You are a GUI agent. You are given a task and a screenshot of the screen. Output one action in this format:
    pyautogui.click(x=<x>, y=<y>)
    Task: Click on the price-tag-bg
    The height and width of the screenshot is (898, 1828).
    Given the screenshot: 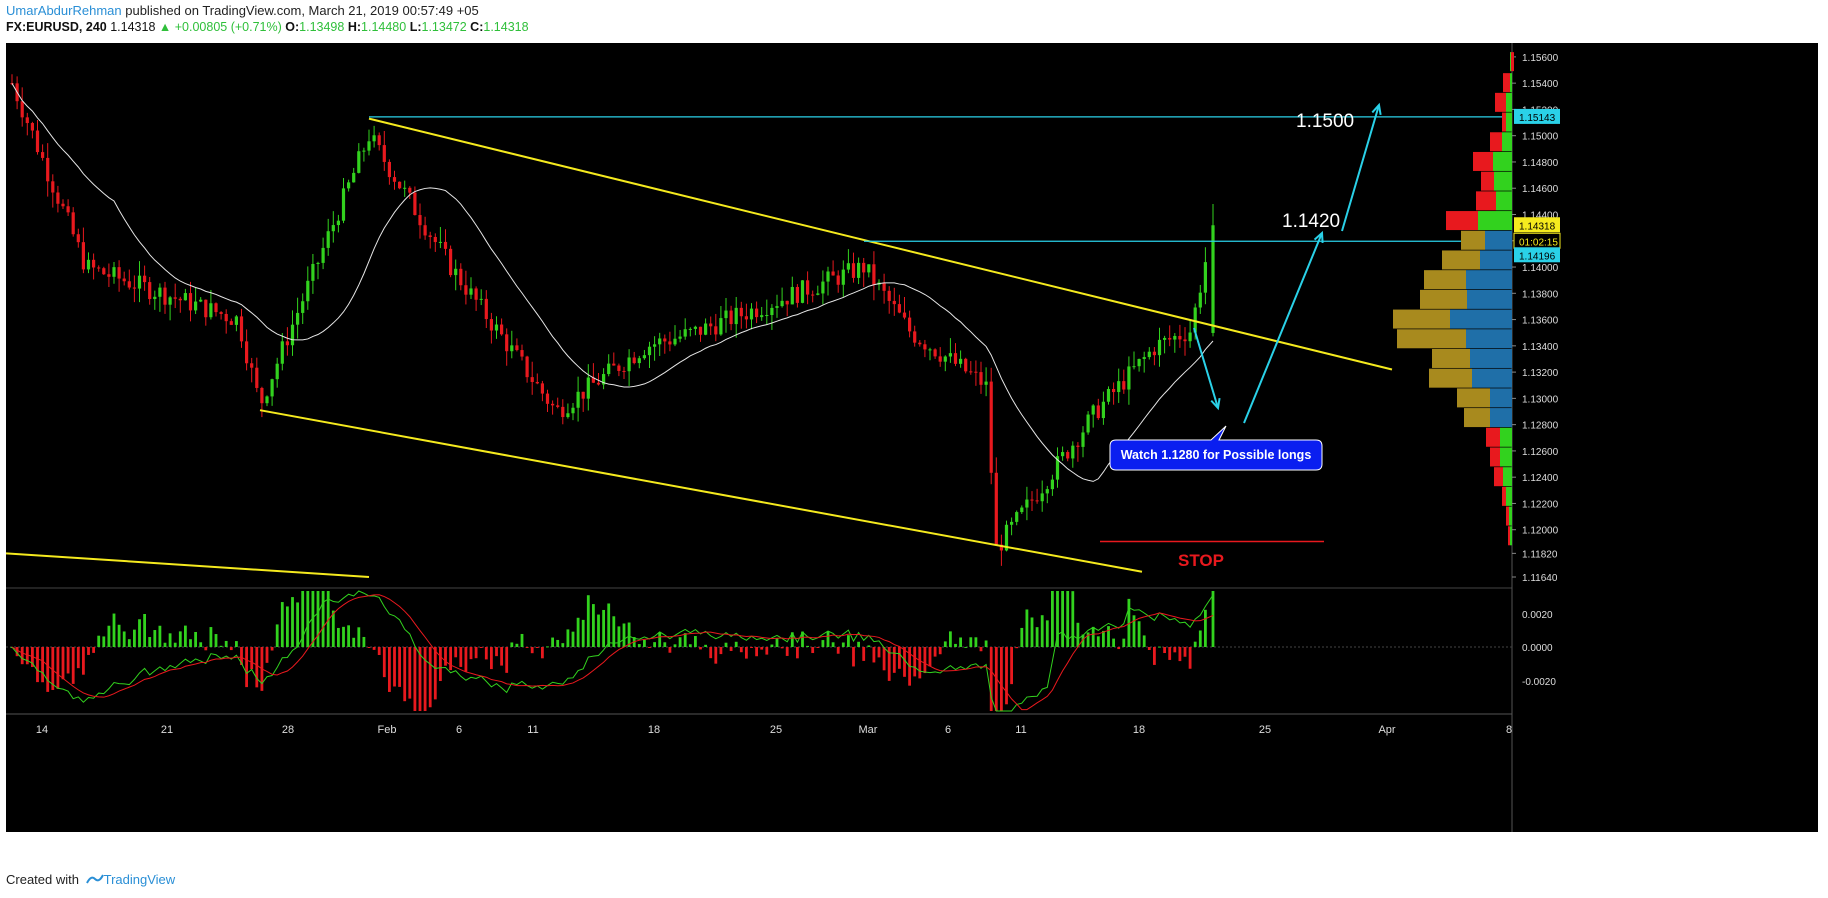 What is the action you would take?
    pyautogui.click(x=1537, y=255)
    